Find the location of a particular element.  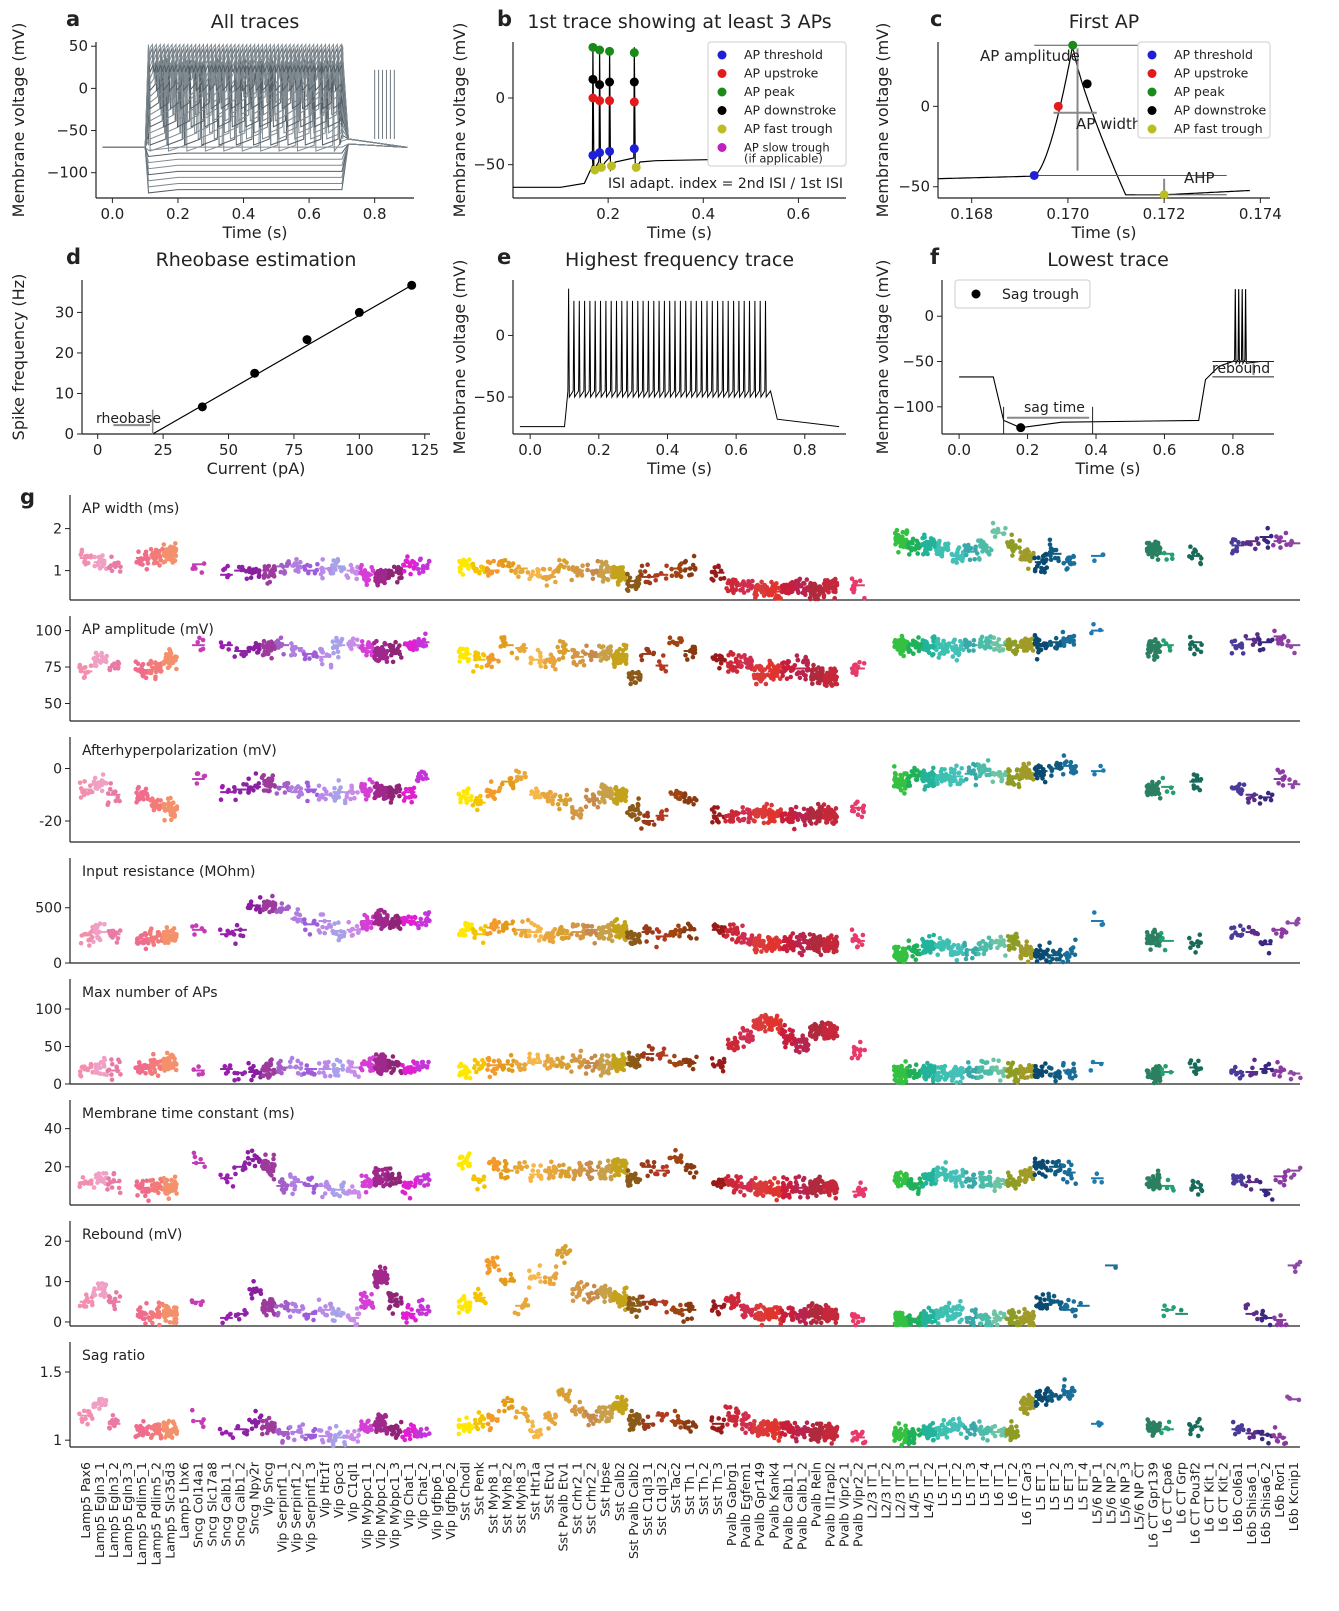

legend-label: (if applicable) is located at coordinates (783, 159).